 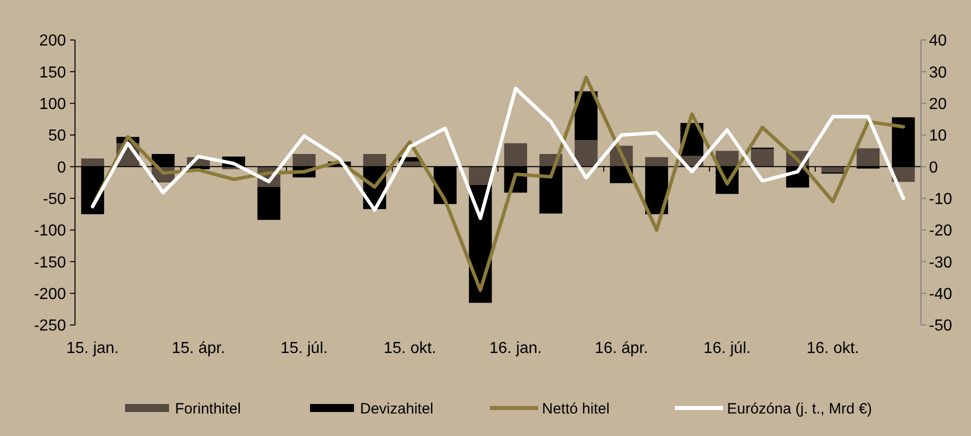 I want to click on y2-tick-label: 20, so click(x=938, y=104).